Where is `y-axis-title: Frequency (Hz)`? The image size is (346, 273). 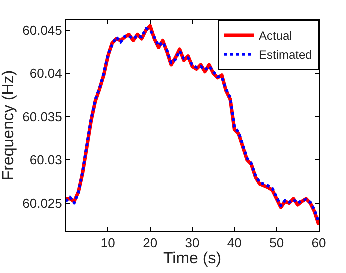 y-axis-title: Frequency (Hz) is located at coordinates (9, 125).